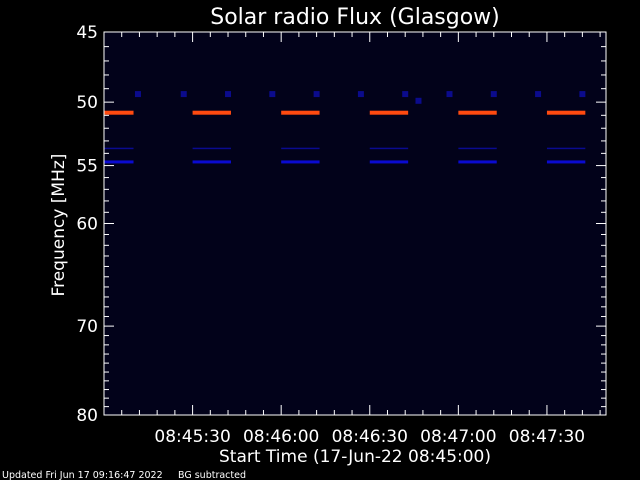 The height and width of the screenshot is (480, 640). Describe the element at coordinates (355, 17) in the screenshot. I see `chart-title: Solar radio Flux (Glasgow)` at that location.